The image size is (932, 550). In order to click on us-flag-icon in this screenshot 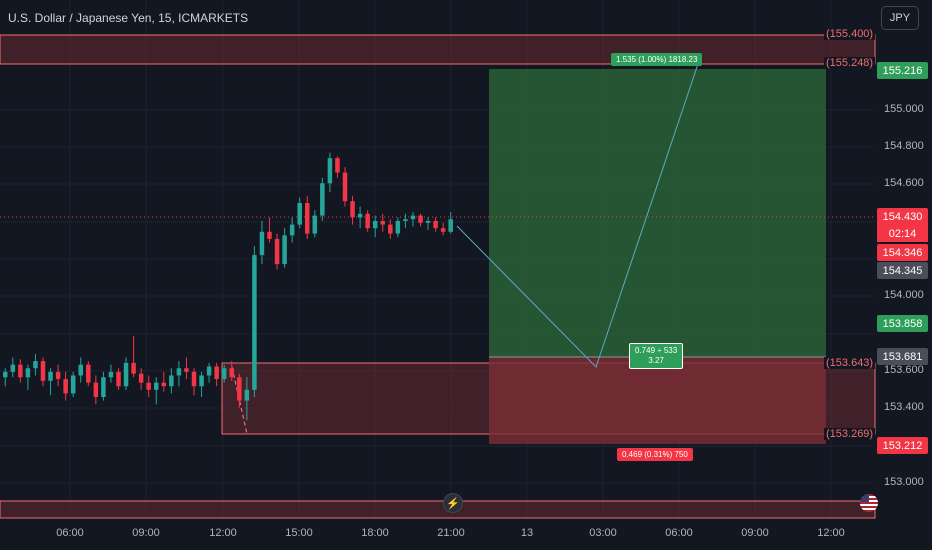, I will do `click(869, 503)`.